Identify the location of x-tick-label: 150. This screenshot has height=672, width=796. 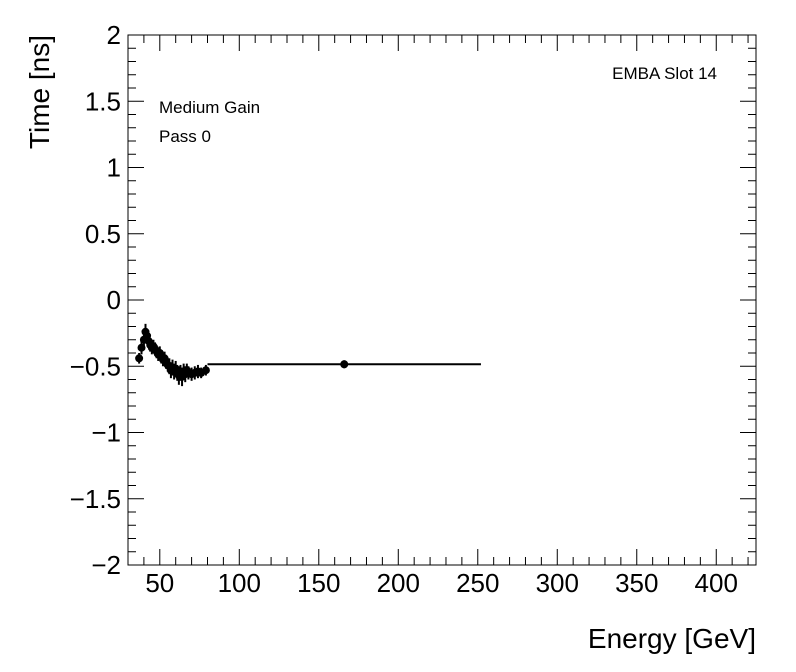
(318, 583).